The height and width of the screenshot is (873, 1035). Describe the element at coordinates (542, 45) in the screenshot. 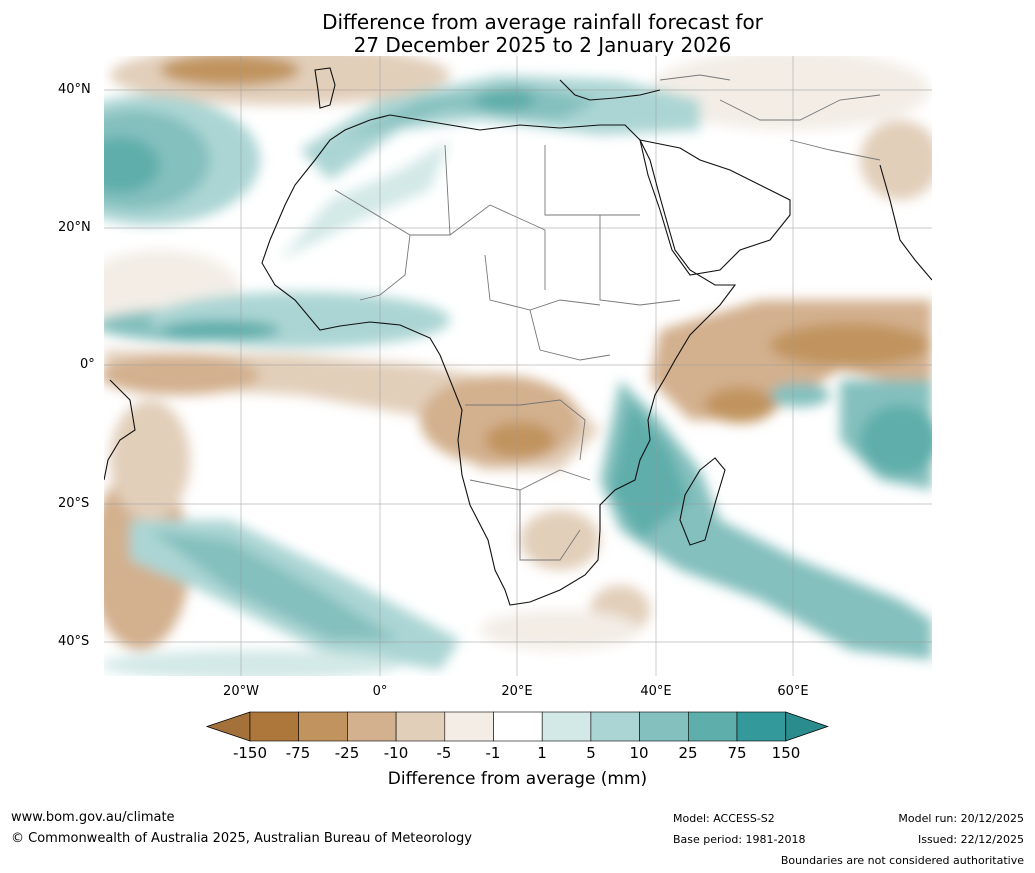

I see `map-title-line2: 27 December 2025 to 2 January 2026` at that location.